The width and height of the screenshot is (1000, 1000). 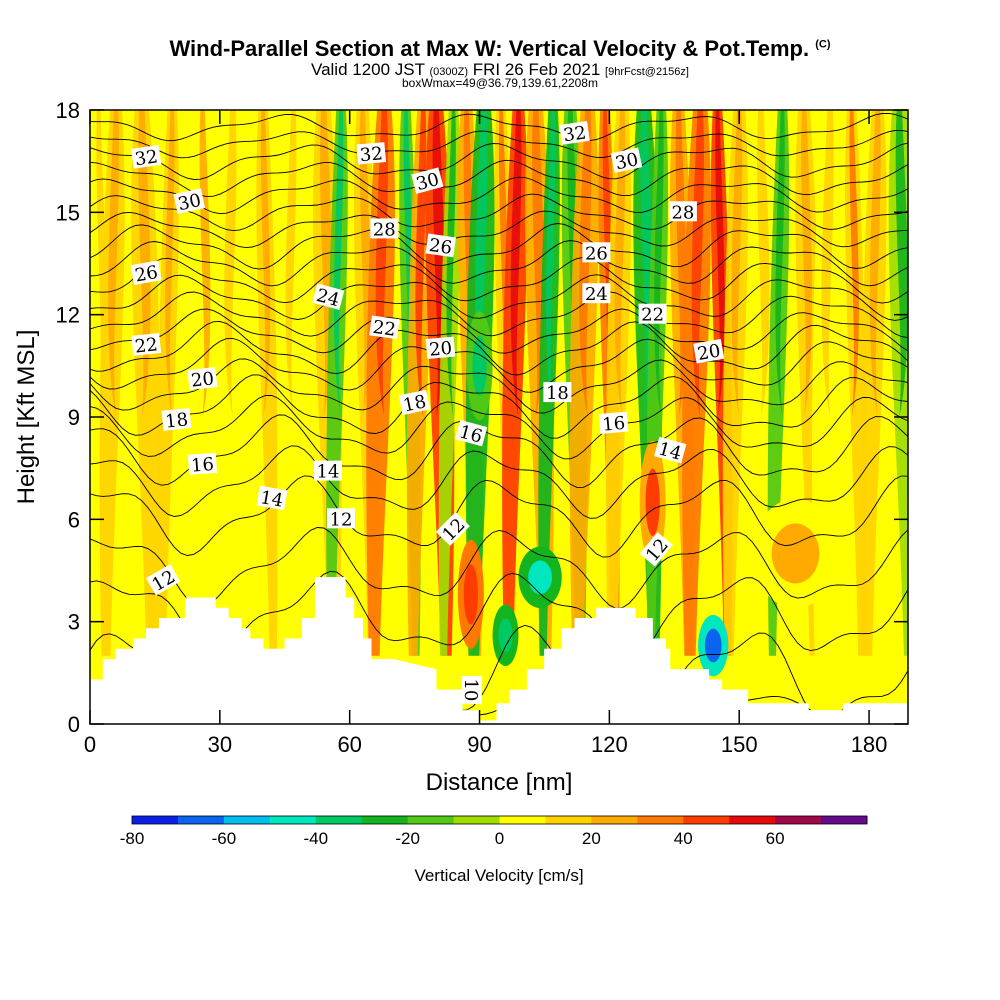 What do you see at coordinates (499, 782) in the screenshot?
I see `x-axis-label: Distance [nm]` at bounding box center [499, 782].